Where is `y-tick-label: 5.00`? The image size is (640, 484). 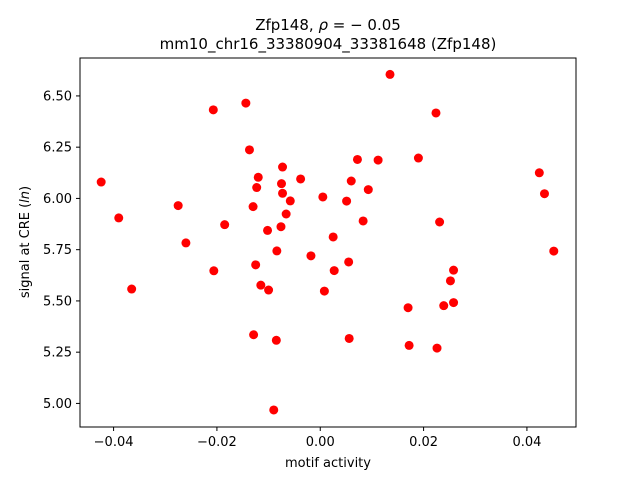 y-tick-label: 5.00 is located at coordinates (57, 404).